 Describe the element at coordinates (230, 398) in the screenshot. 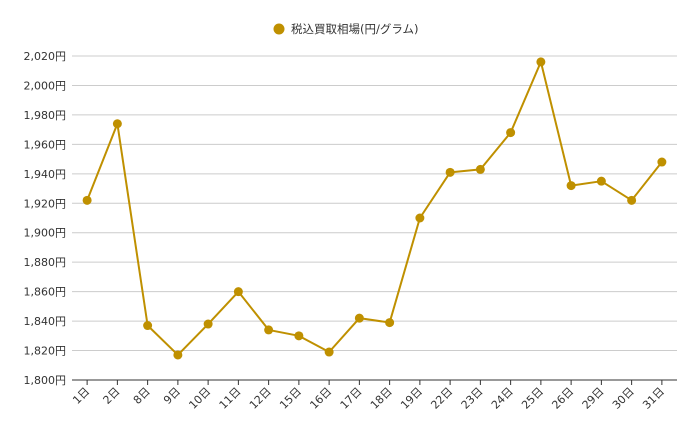

I see `x-tick-label: 11日` at that location.